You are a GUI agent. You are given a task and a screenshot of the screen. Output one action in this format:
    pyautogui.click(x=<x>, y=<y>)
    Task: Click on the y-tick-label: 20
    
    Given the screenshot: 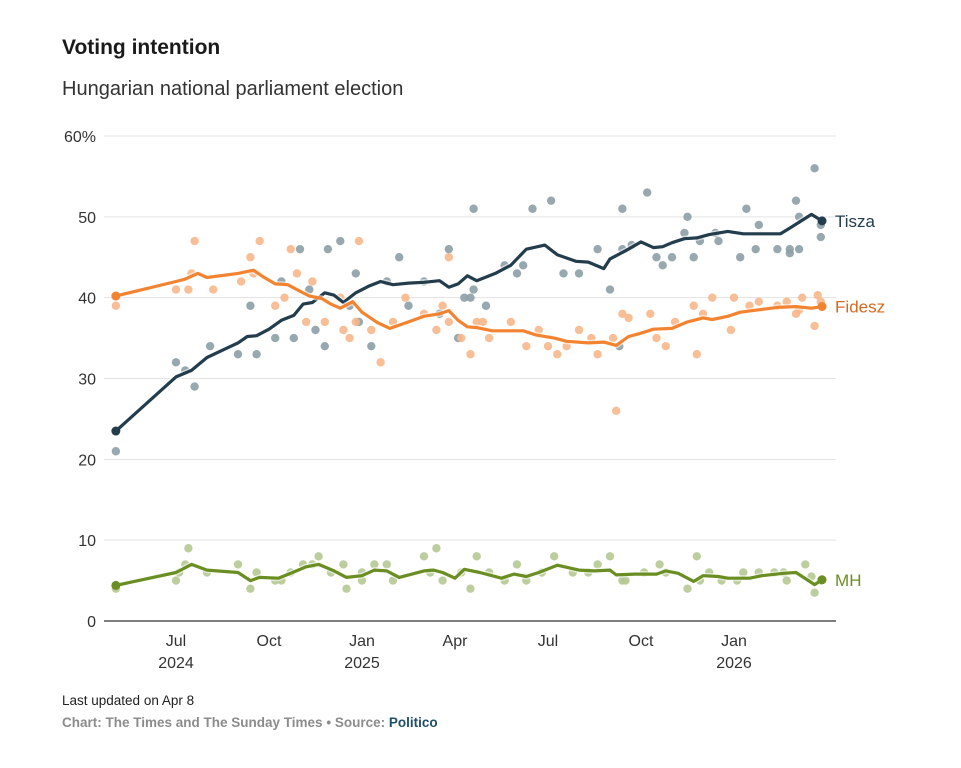 What is the action you would take?
    pyautogui.click(x=87, y=460)
    